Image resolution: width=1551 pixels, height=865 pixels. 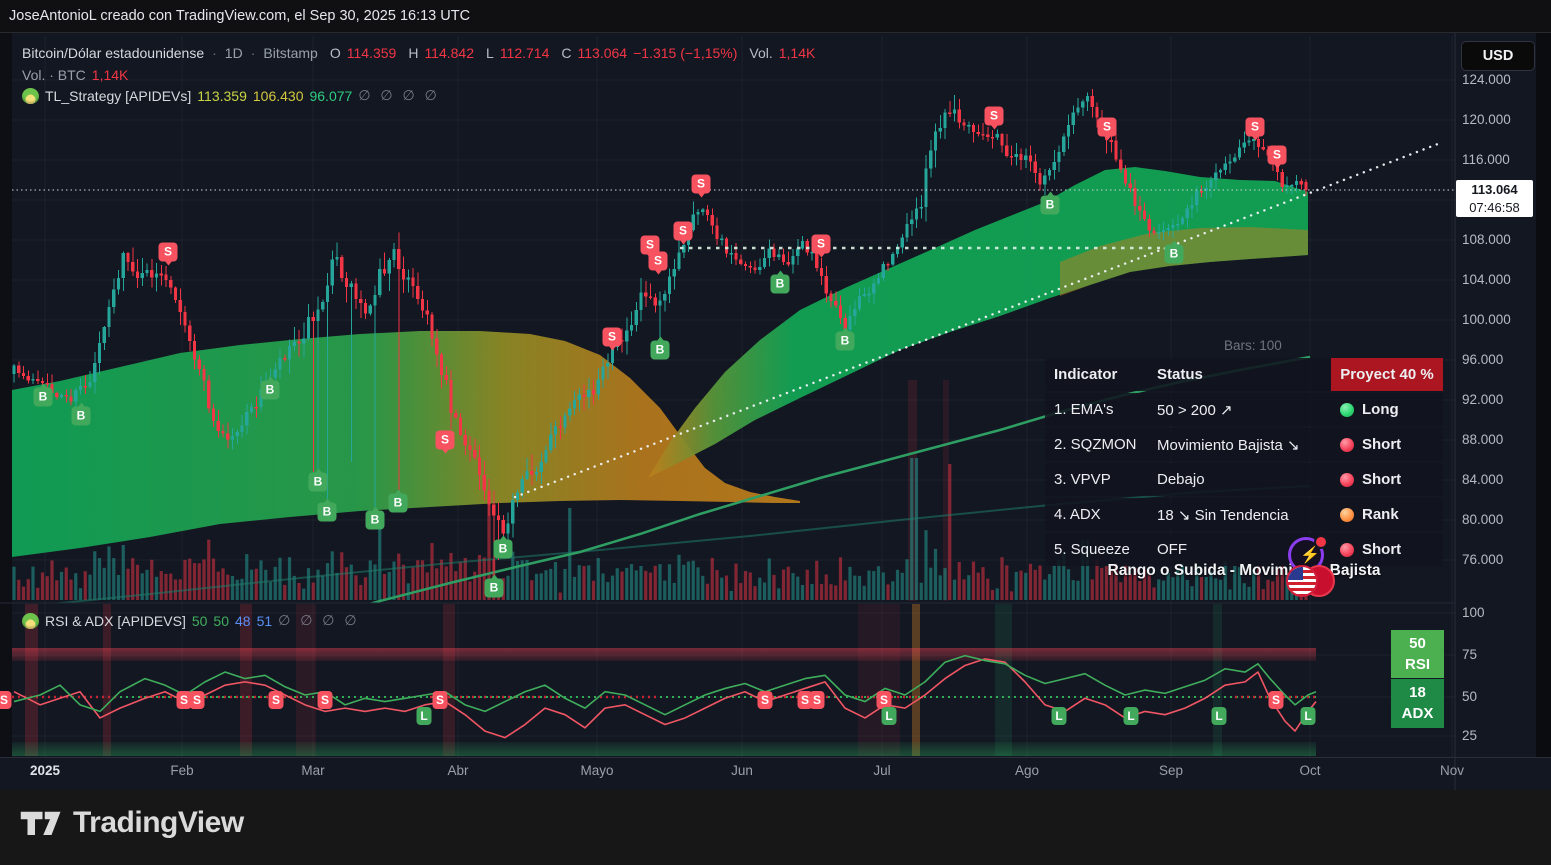 I want to click on price-tick: 108.000, so click(x=1486, y=239).